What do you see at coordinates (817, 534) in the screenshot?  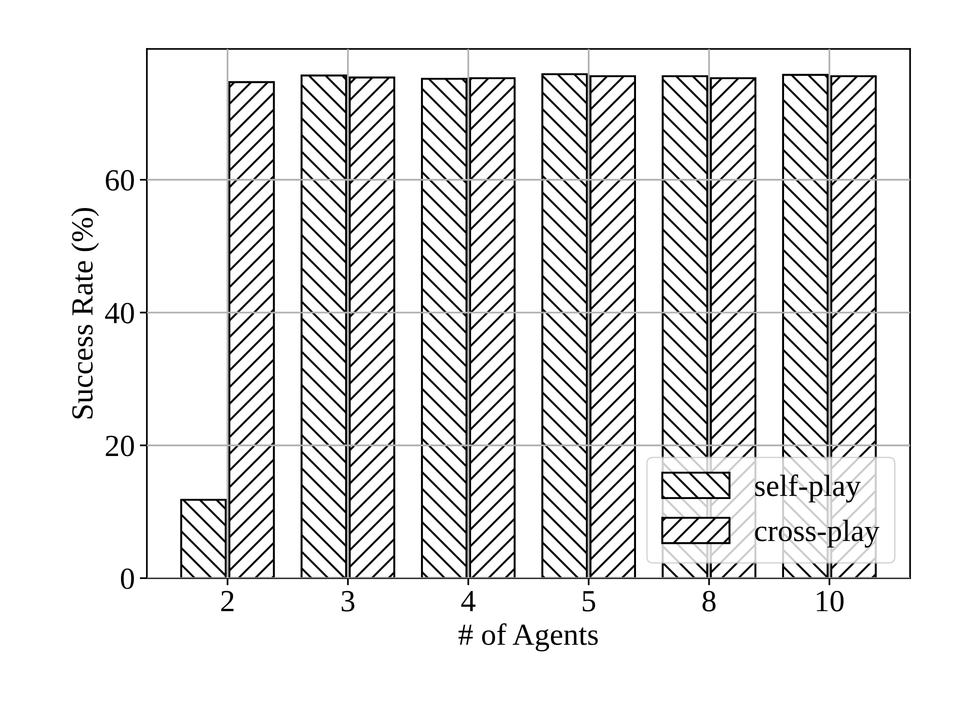 I see `legend-label: cross-play` at bounding box center [817, 534].